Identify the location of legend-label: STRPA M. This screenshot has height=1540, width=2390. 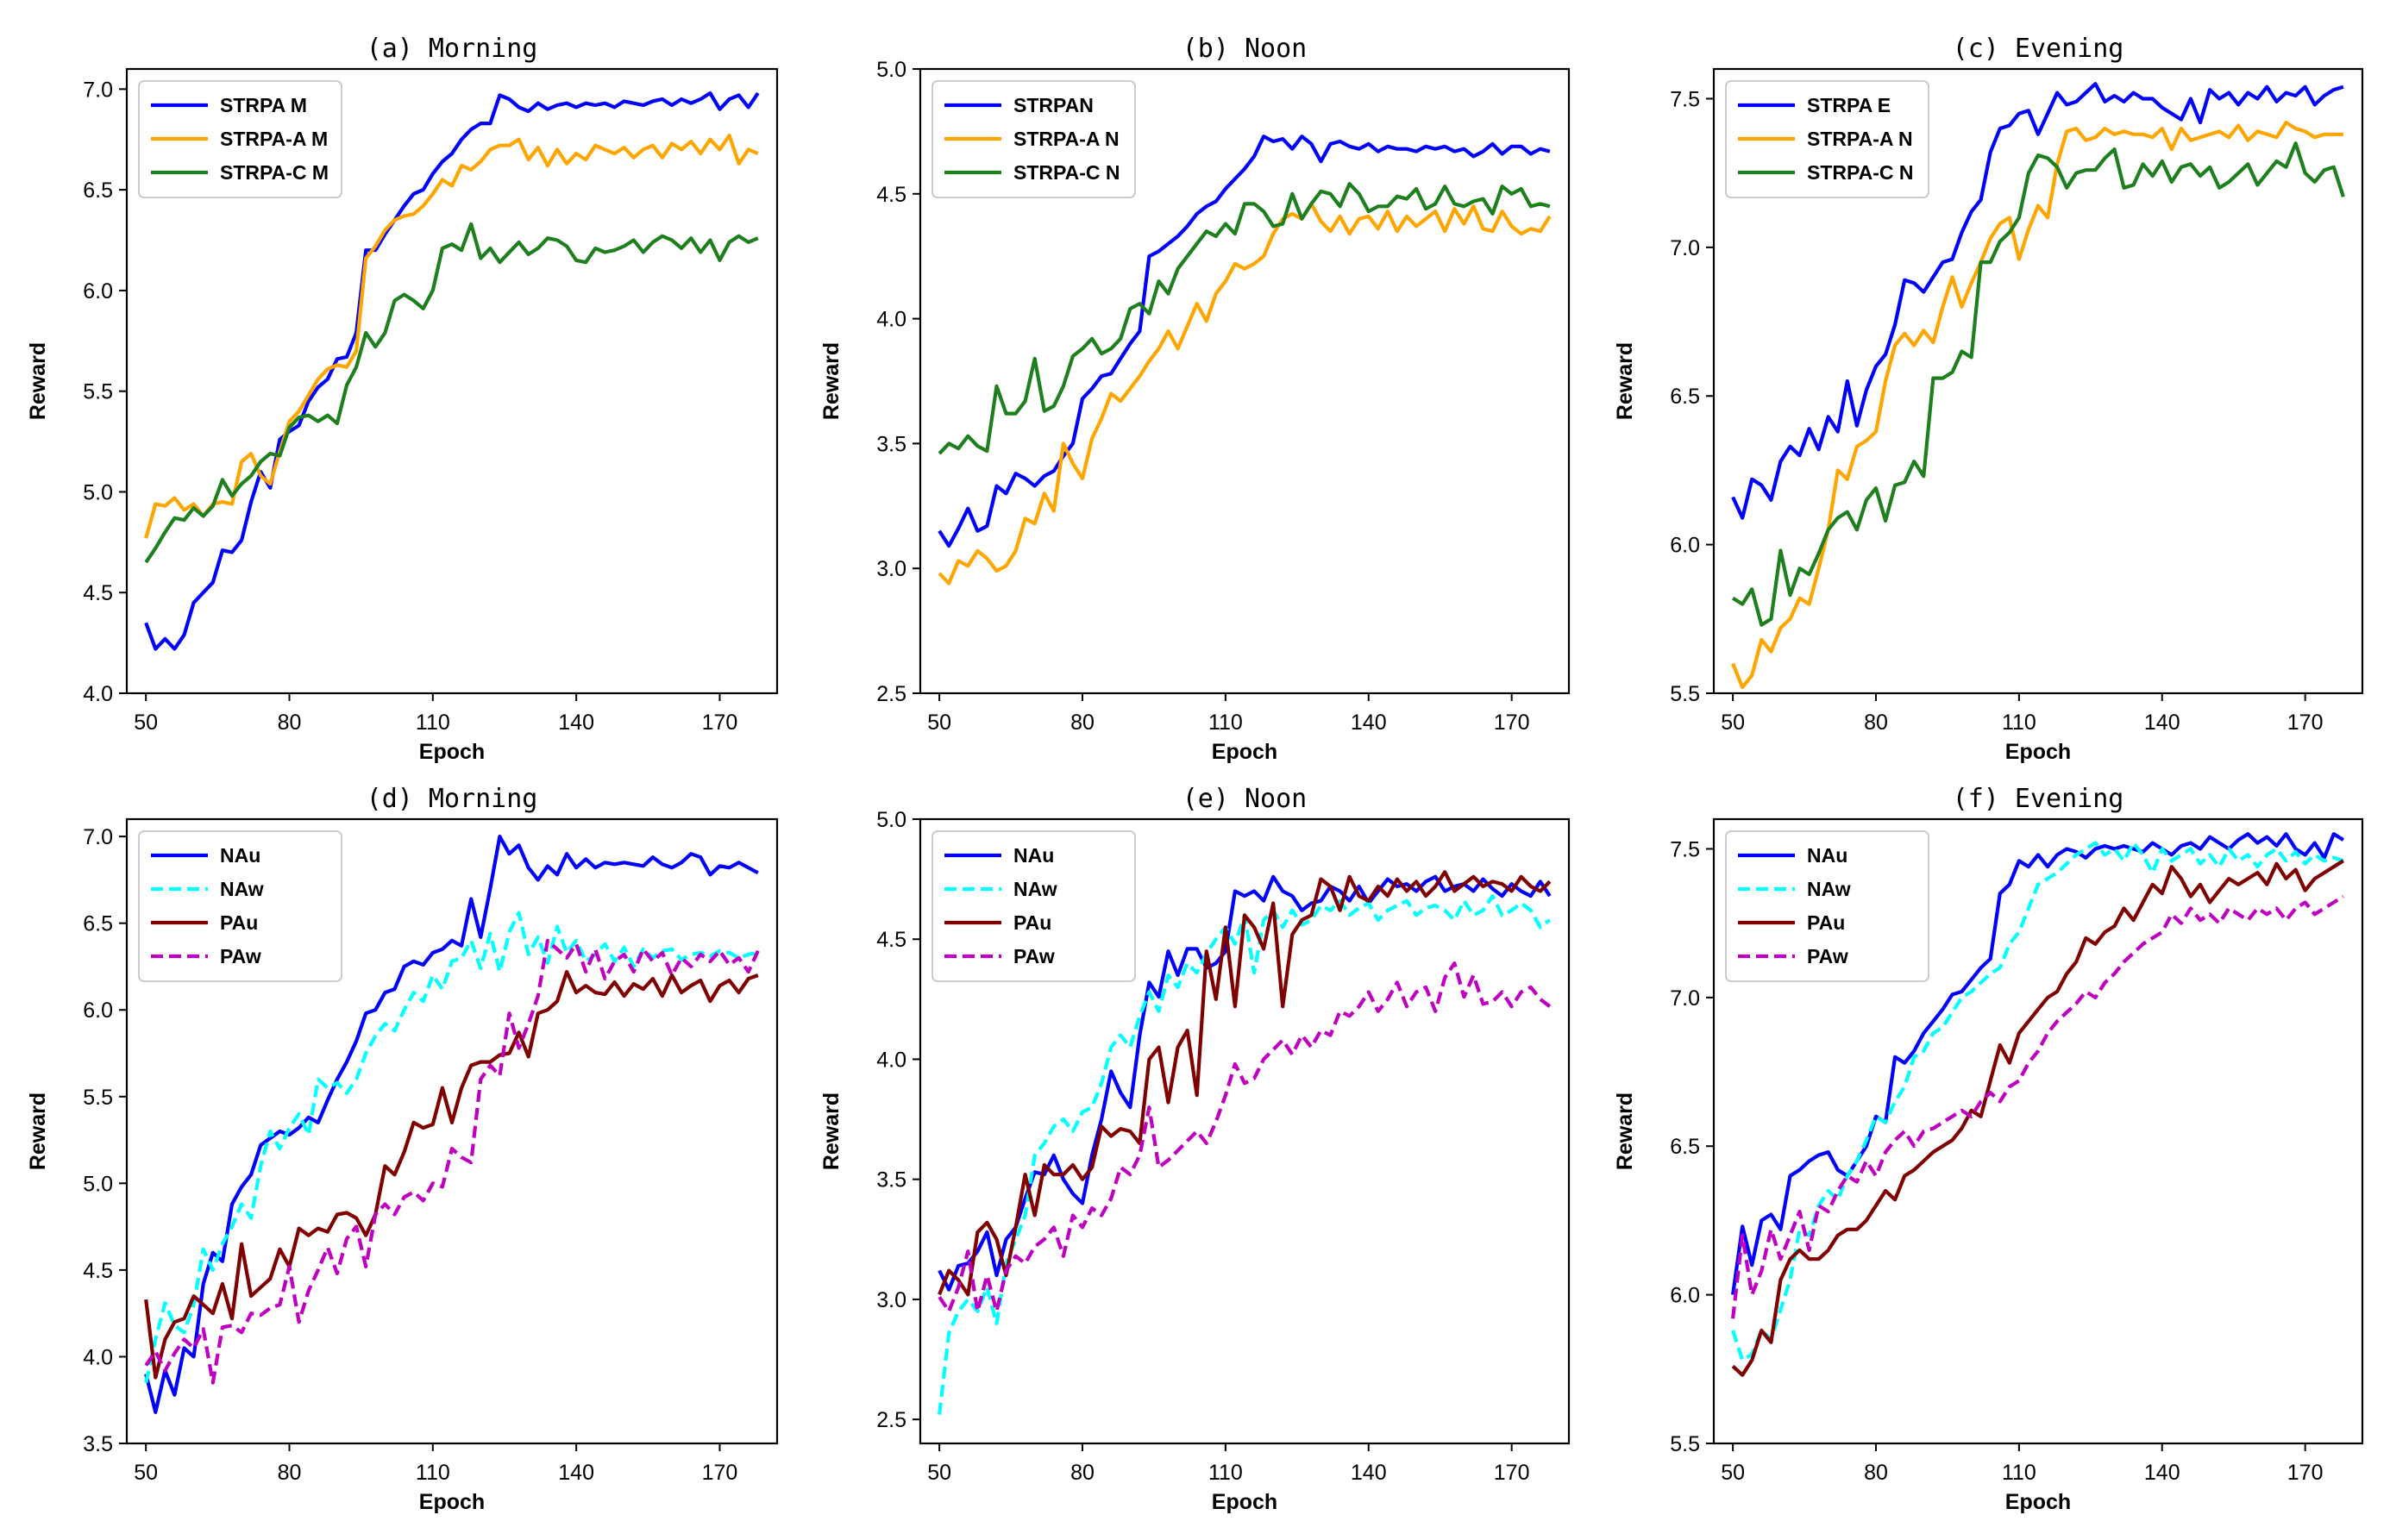
(264, 105).